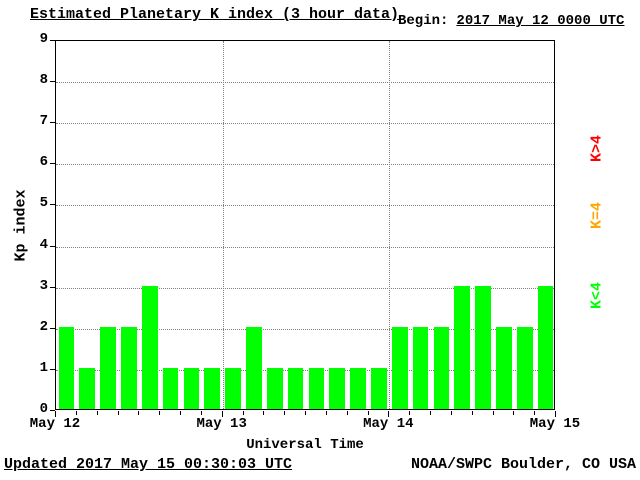 The image size is (640, 480). Describe the element at coordinates (597, 216) in the screenshot. I see `legend-item: K=4` at that location.